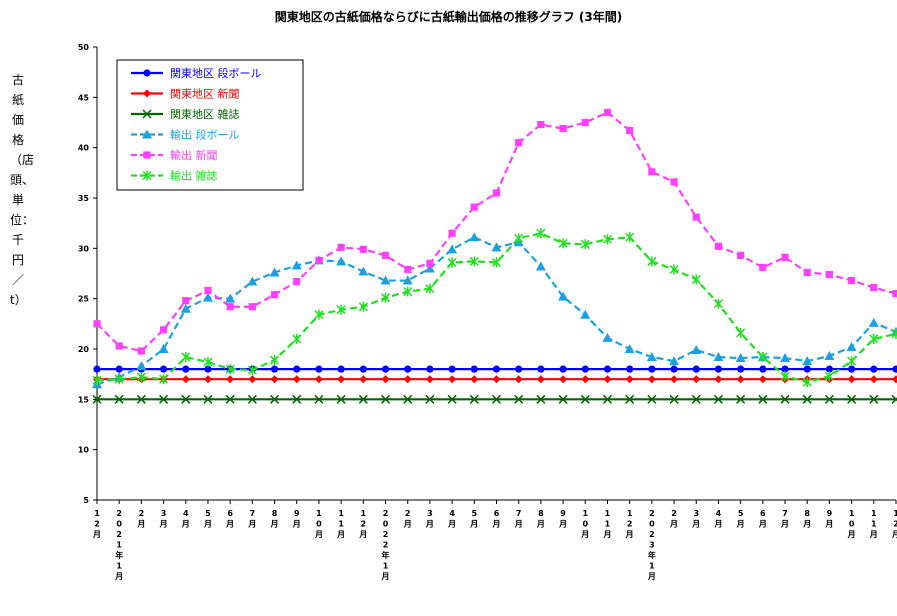  I want to click on y-tick-label: 25, so click(84, 299).